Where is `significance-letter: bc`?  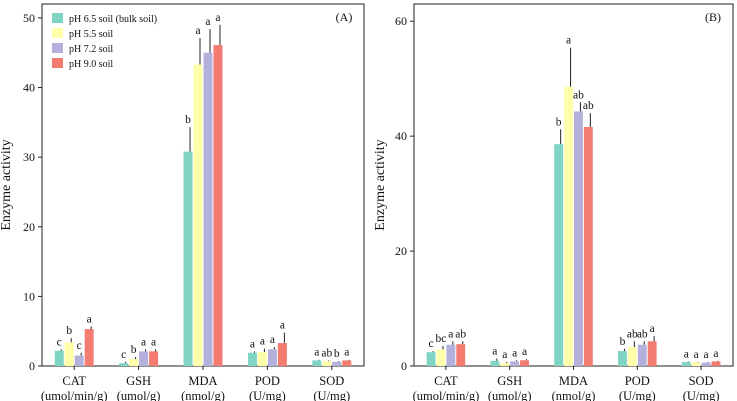 significance-letter: bc is located at coordinates (441, 339).